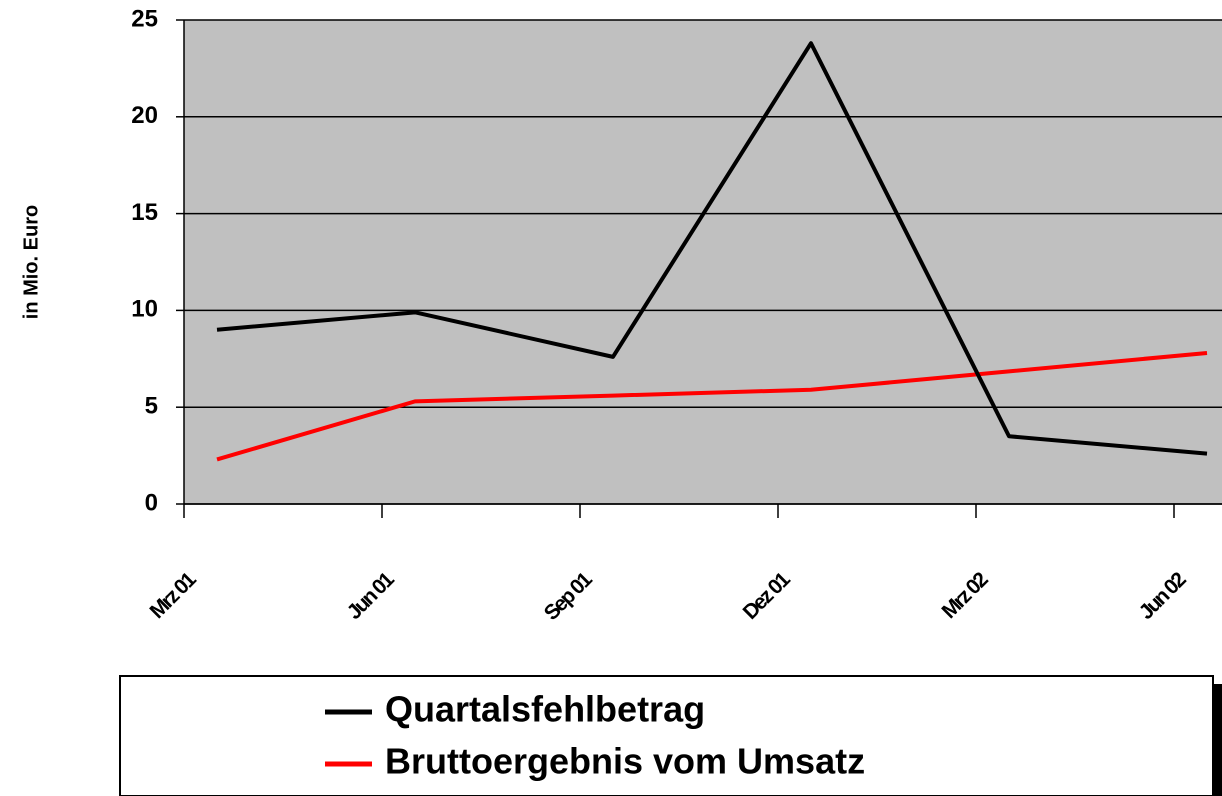 The image size is (1222, 796). I want to click on x-tick-label: Jun 01, so click(371, 596).